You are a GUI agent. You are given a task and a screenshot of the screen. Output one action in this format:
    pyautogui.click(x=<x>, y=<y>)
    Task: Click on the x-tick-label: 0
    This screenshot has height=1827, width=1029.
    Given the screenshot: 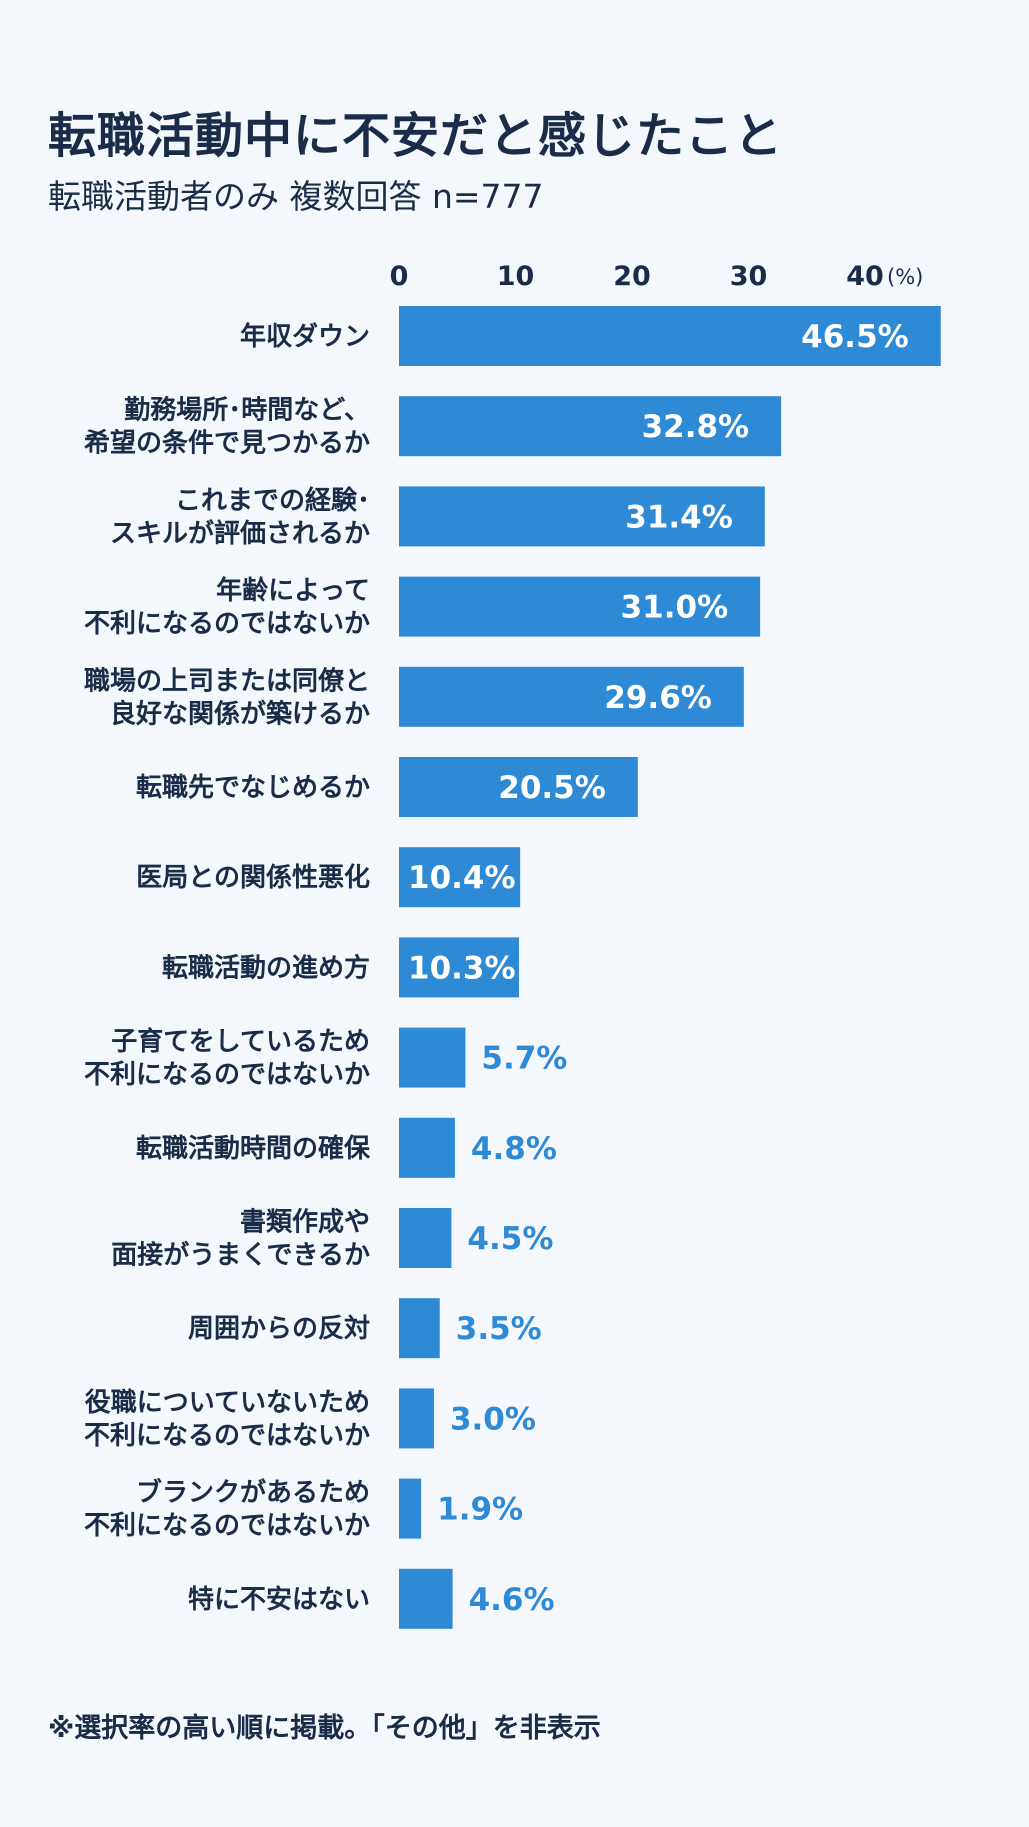 What is the action you would take?
    pyautogui.click(x=399, y=276)
    